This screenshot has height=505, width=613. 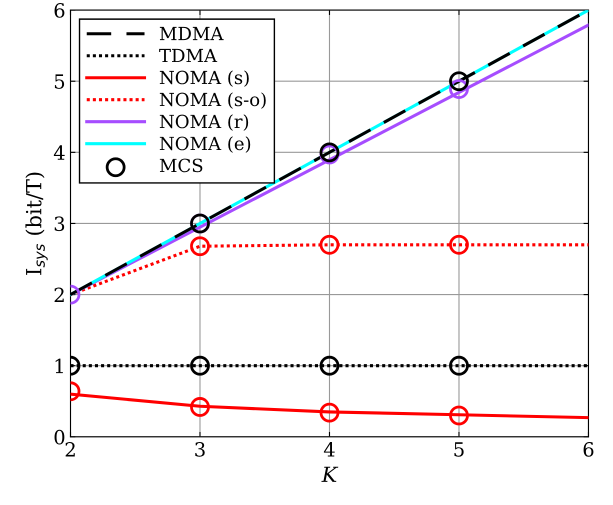 What do you see at coordinates (200, 449) in the screenshot?
I see `x-tick-label: 3` at bounding box center [200, 449].